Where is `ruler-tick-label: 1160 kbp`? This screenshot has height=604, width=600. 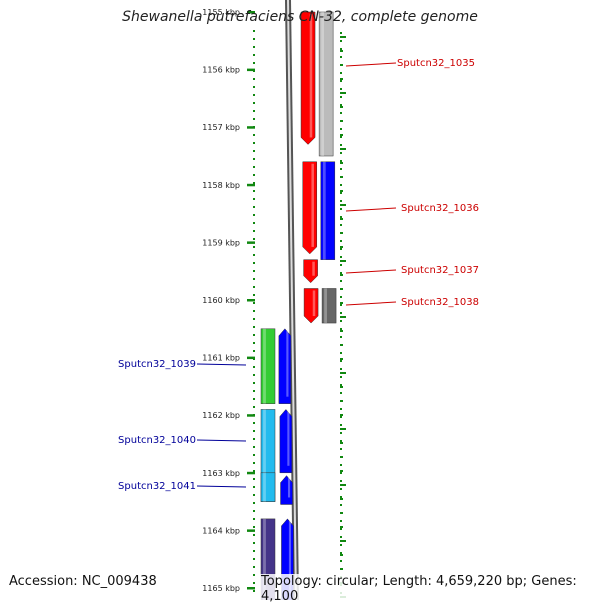
ruler-tick-label: 1160 kbp is located at coordinates (221, 300).